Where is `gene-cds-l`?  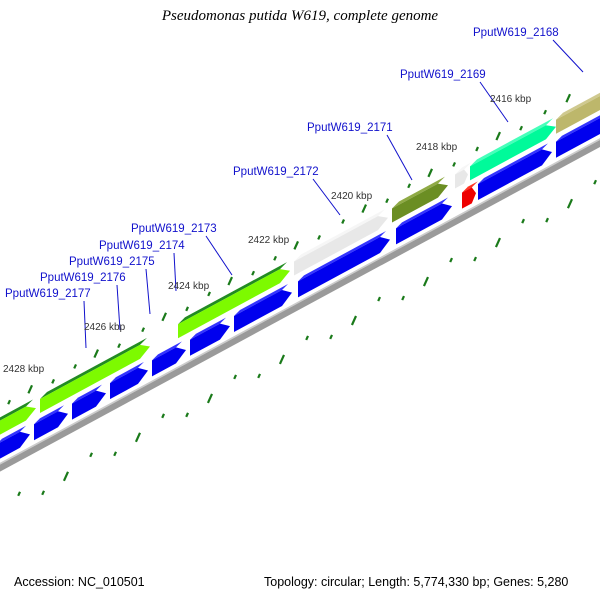
gene-cds-l is located at coordinates (15, 443).